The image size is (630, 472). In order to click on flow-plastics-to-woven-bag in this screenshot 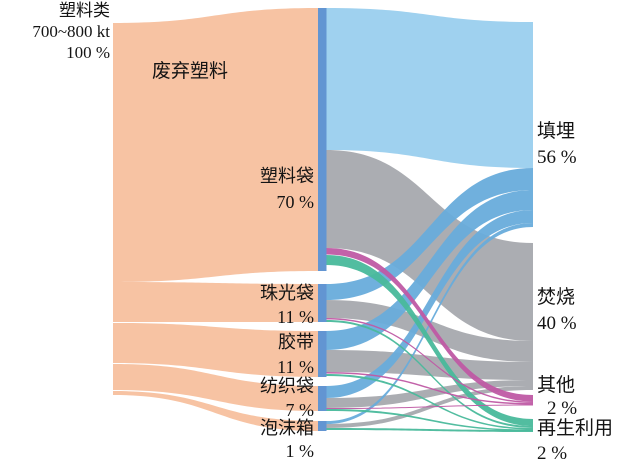, I will do `click(215, 387)`.